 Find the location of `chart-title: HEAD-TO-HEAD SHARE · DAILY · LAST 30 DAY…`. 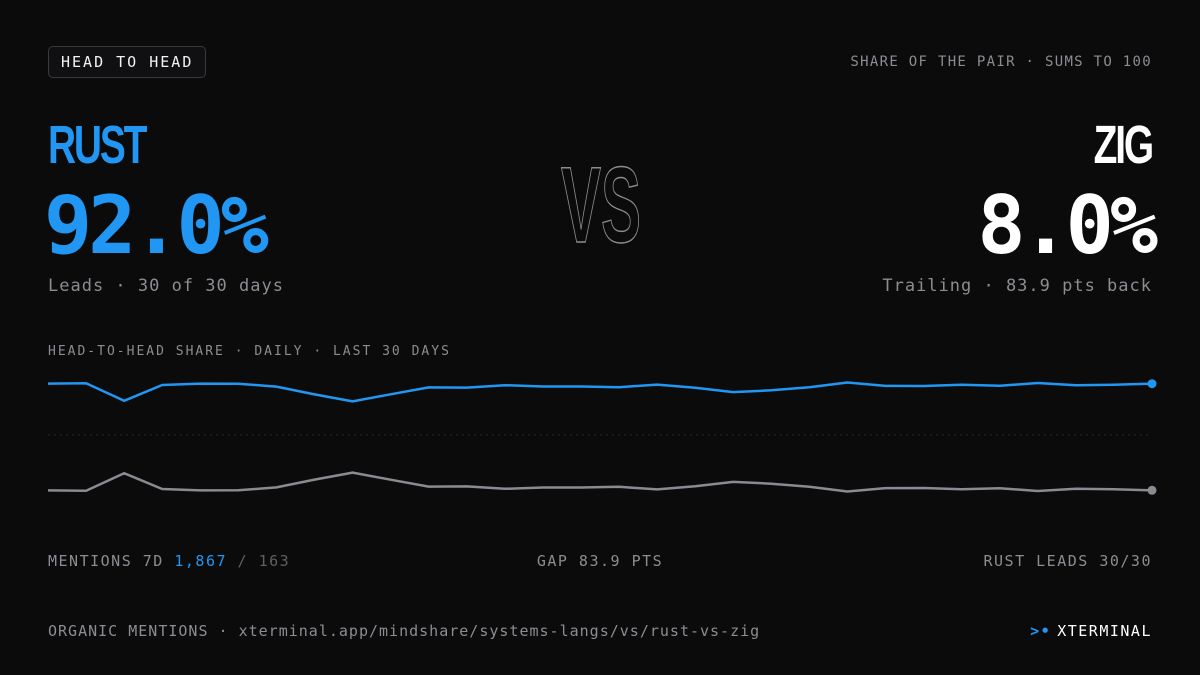

chart-title: HEAD-TO-HEAD SHARE · DAILY · LAST 30 DAY… is located at coordinates (249, 351).